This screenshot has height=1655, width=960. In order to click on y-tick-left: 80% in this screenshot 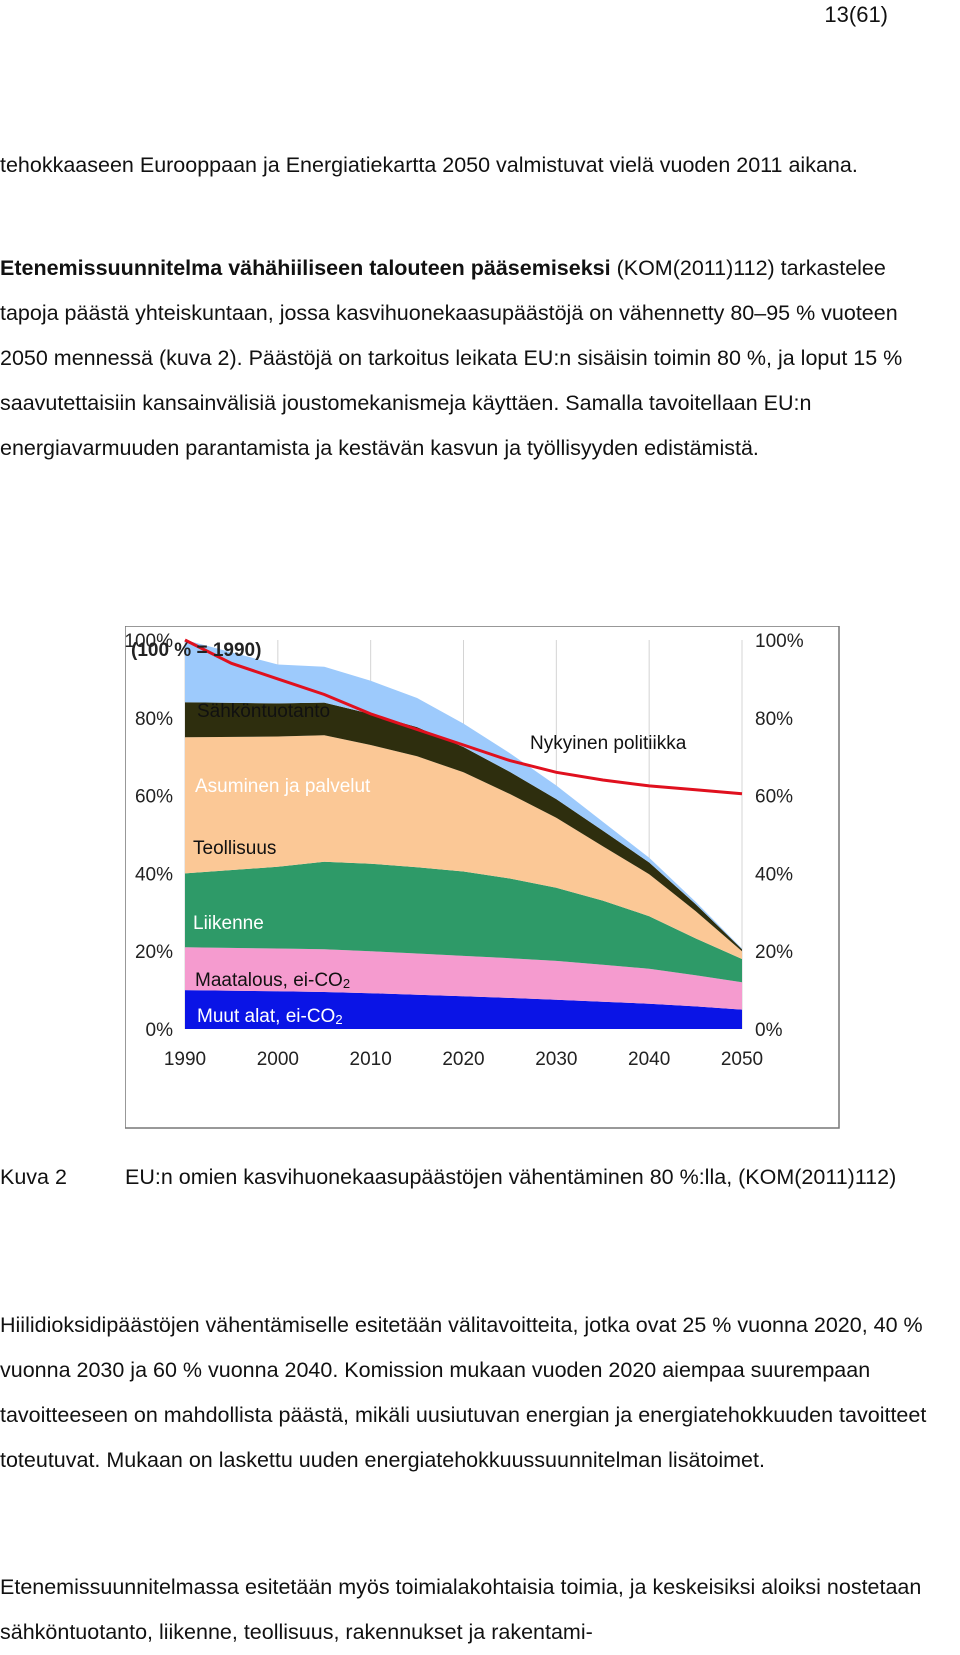, I will do `click(154, 719)`.